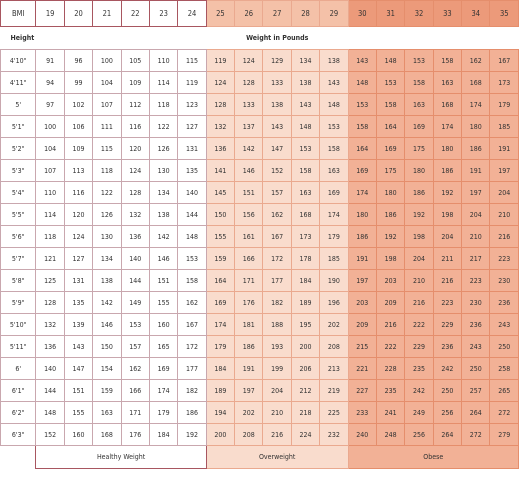 This screenshot has height=477, width=520. Describe the element at coordinates (192, 148) in the screenshot. I see `weight-cell: 131` at that location.